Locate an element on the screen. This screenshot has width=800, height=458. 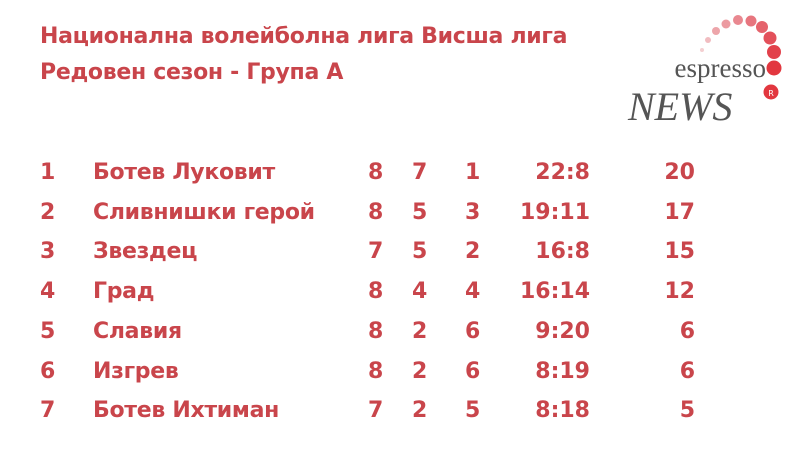
cell-sets: 16:8 is located at coordinates (562, 252).